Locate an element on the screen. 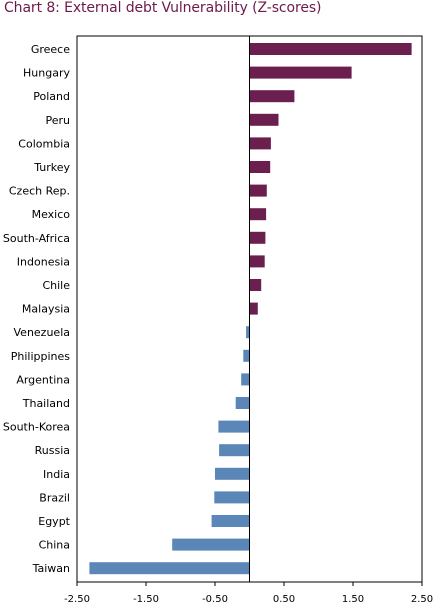 Image resolution: width=443 pixels, height=610 pixels. category-label: Mexico is located at coordinates (51, 214).